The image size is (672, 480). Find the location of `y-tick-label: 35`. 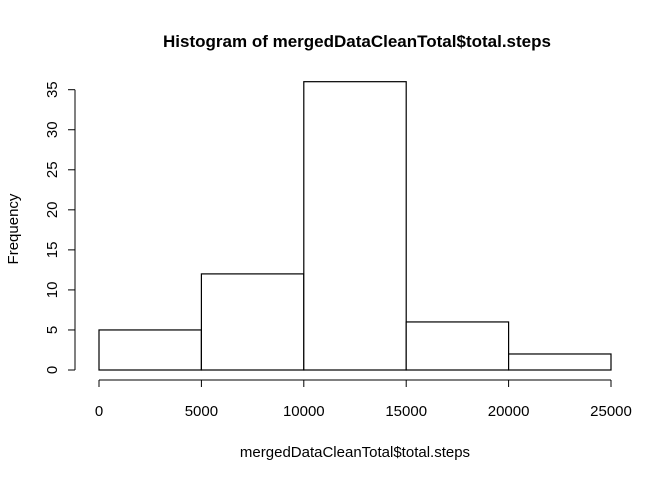

y-tick-label: 35 is located at coordinates (52, 89).